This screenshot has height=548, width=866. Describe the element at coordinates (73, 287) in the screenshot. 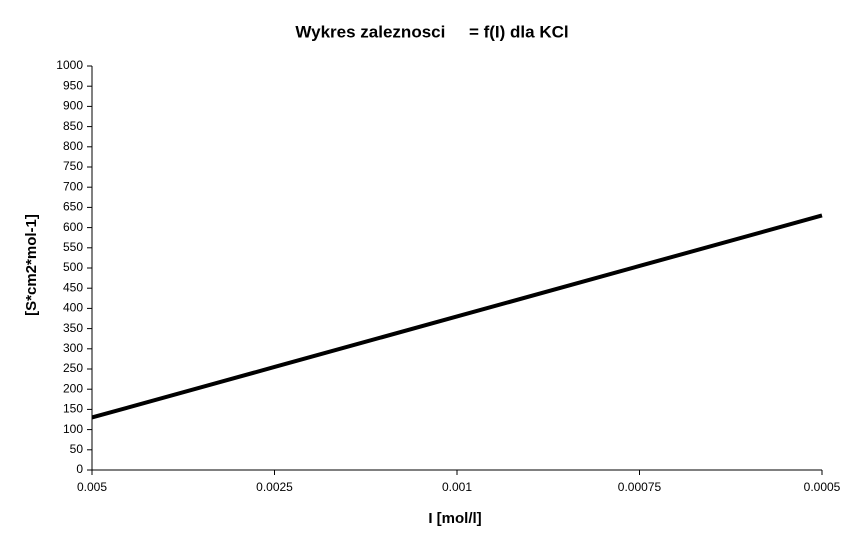

I see `y-tick-label: 450` at that location.